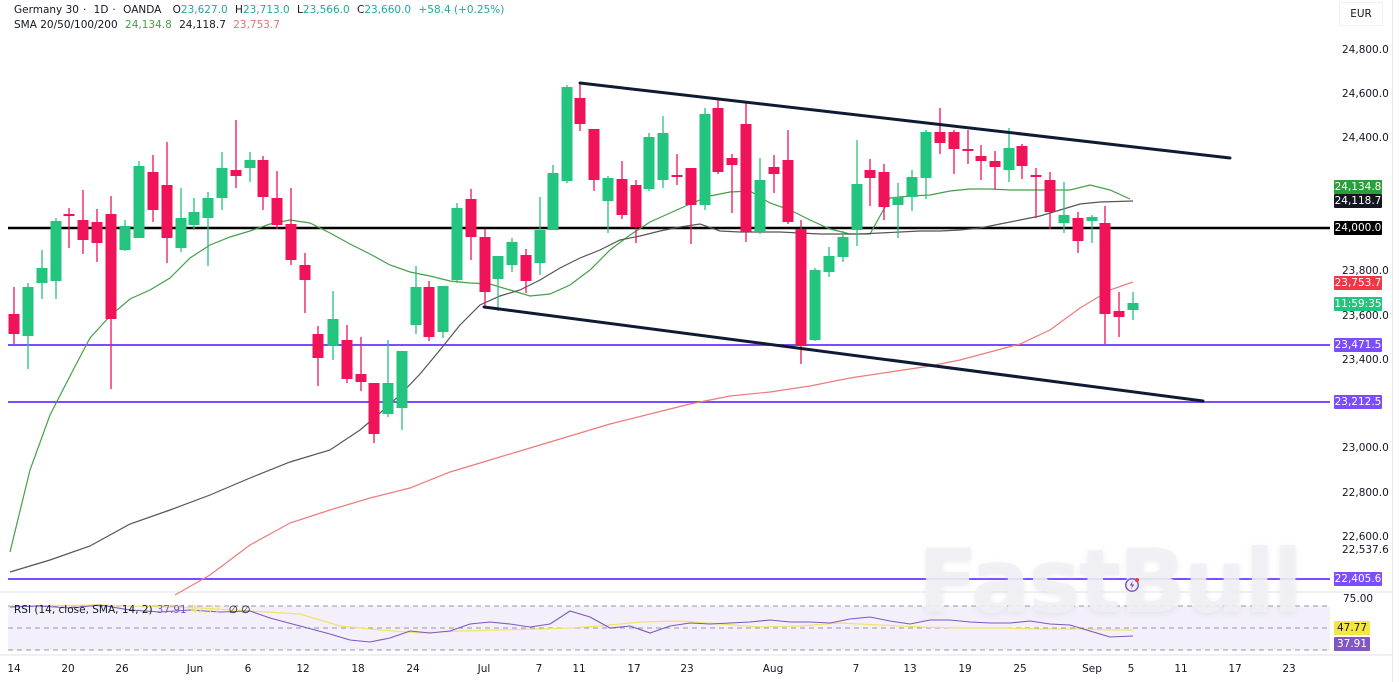 The height and width of the screenshot is (682, 1400). Describe the element at coordinates (205, 610) in the screenshot. I see `rsi-sma-value: 47.77` at that location.